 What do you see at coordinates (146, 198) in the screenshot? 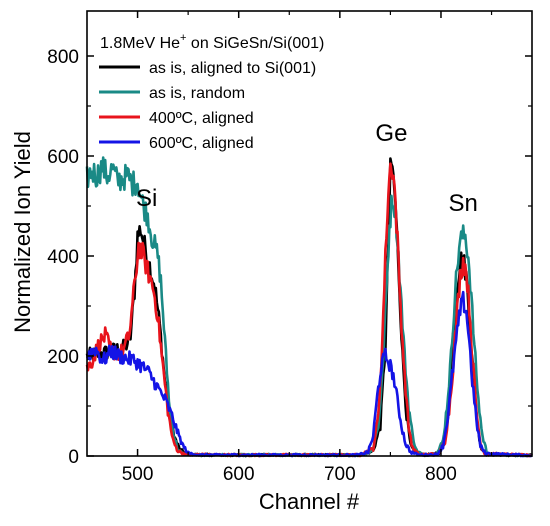
I see `peak-label-si: Si` at bounding box center [146, 198].